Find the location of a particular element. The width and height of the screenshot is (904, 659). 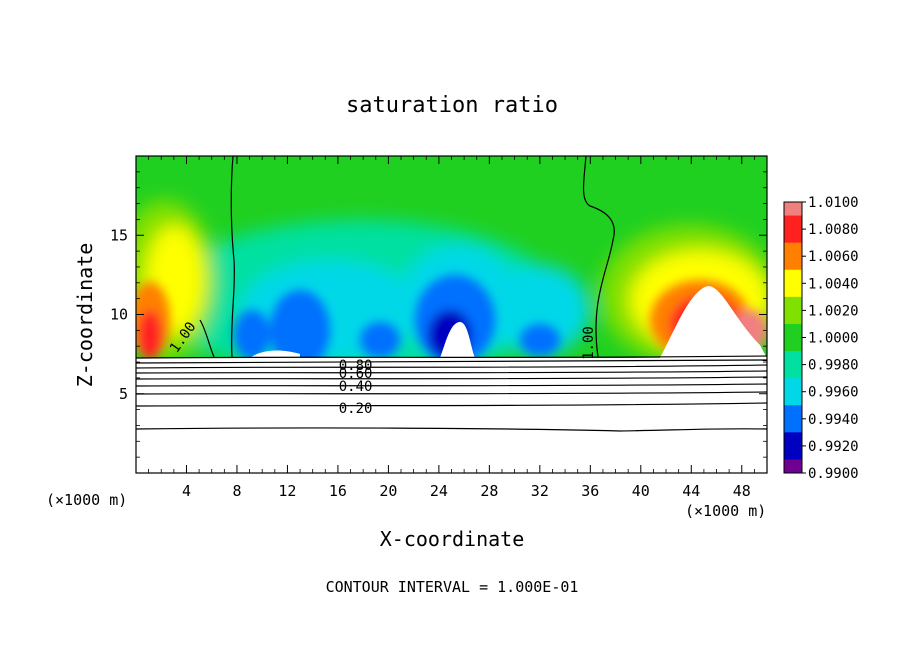

colorbar-label: 1.0100 is located at coordinates (833, 203).